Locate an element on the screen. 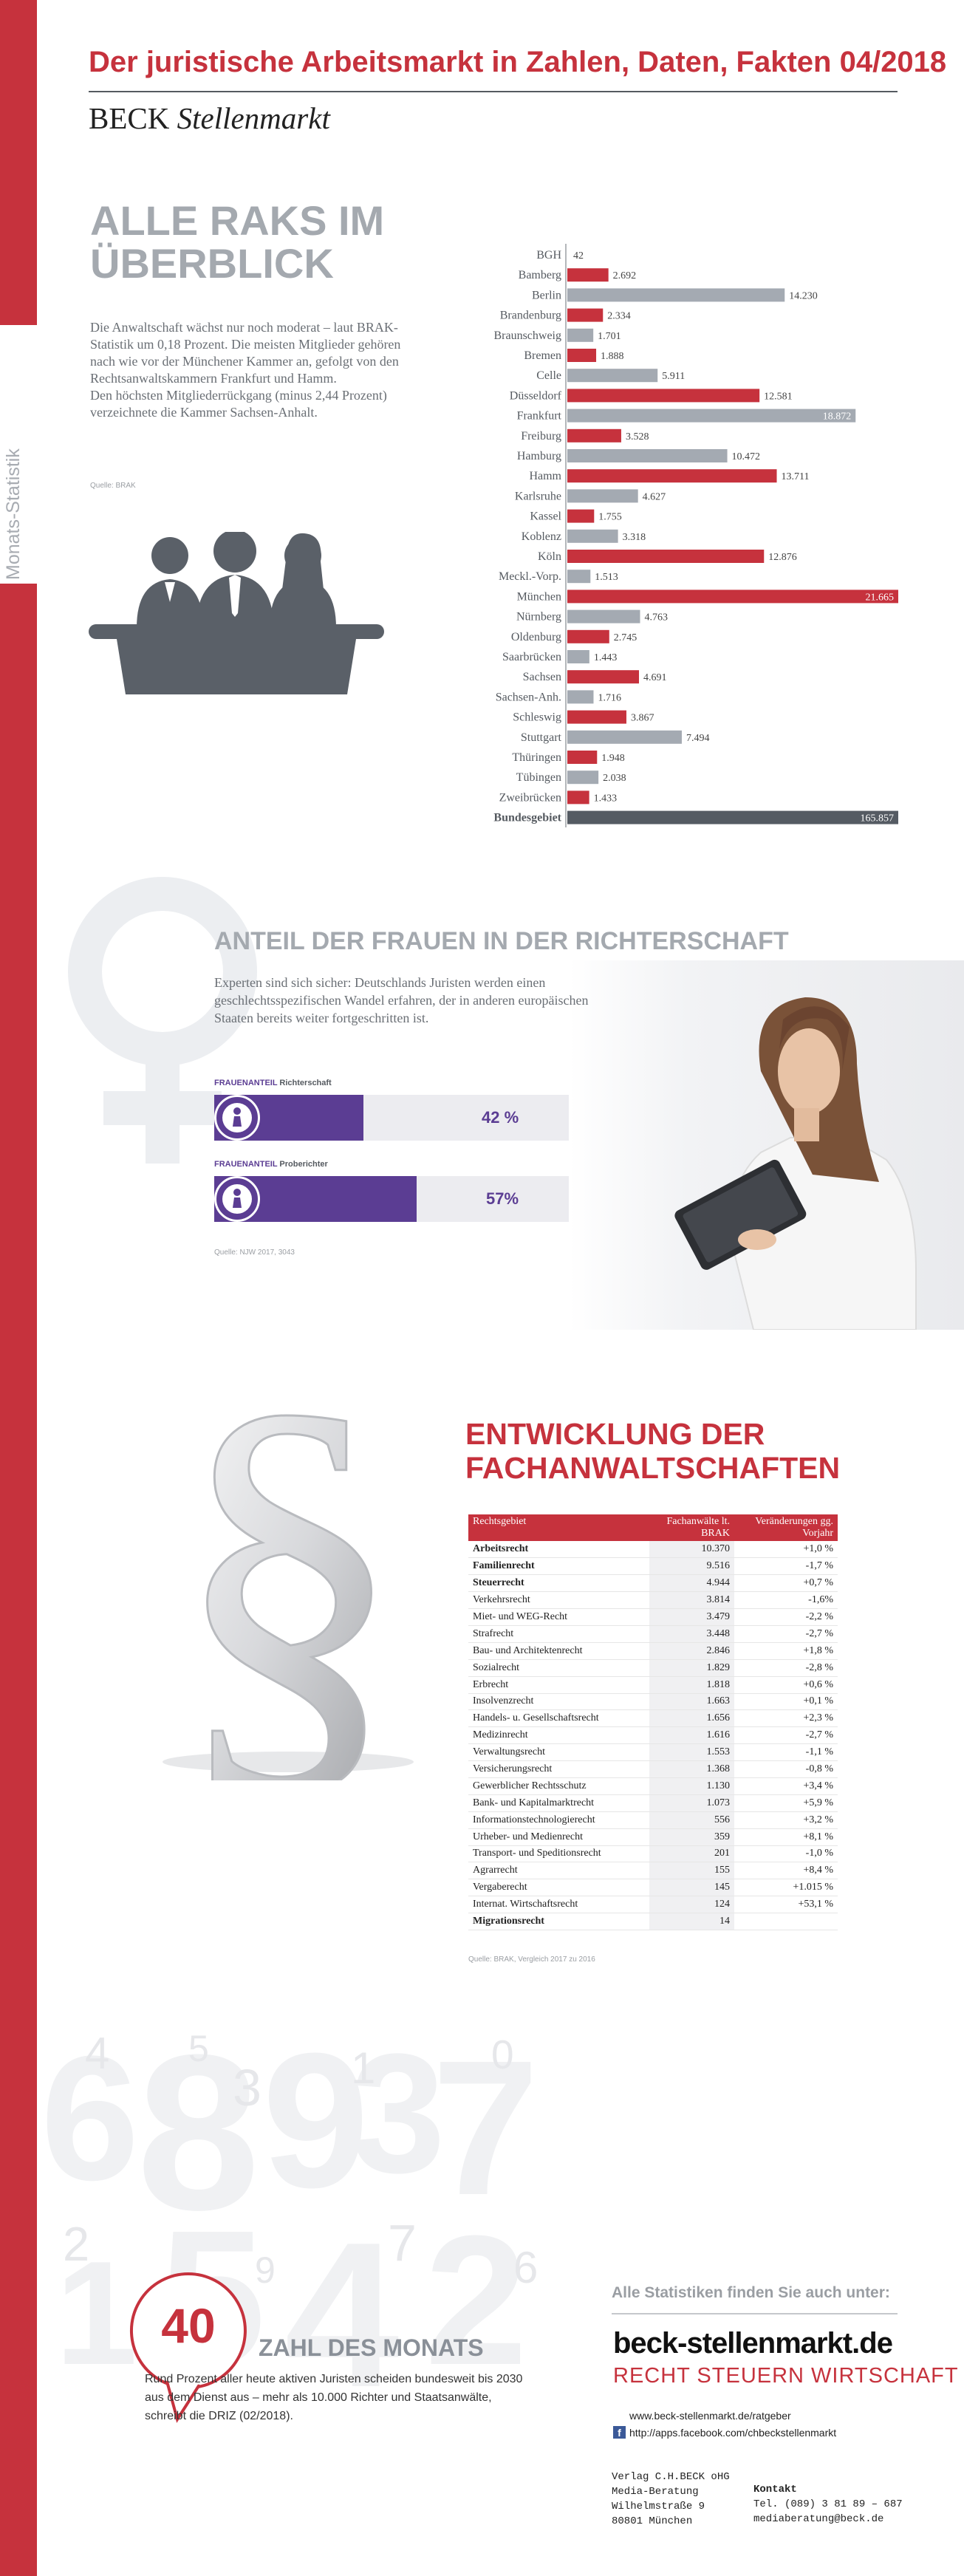 This screenshot has height=2576, width=964. chart-value-label: 1.433 is located at coordinates (606, 798).